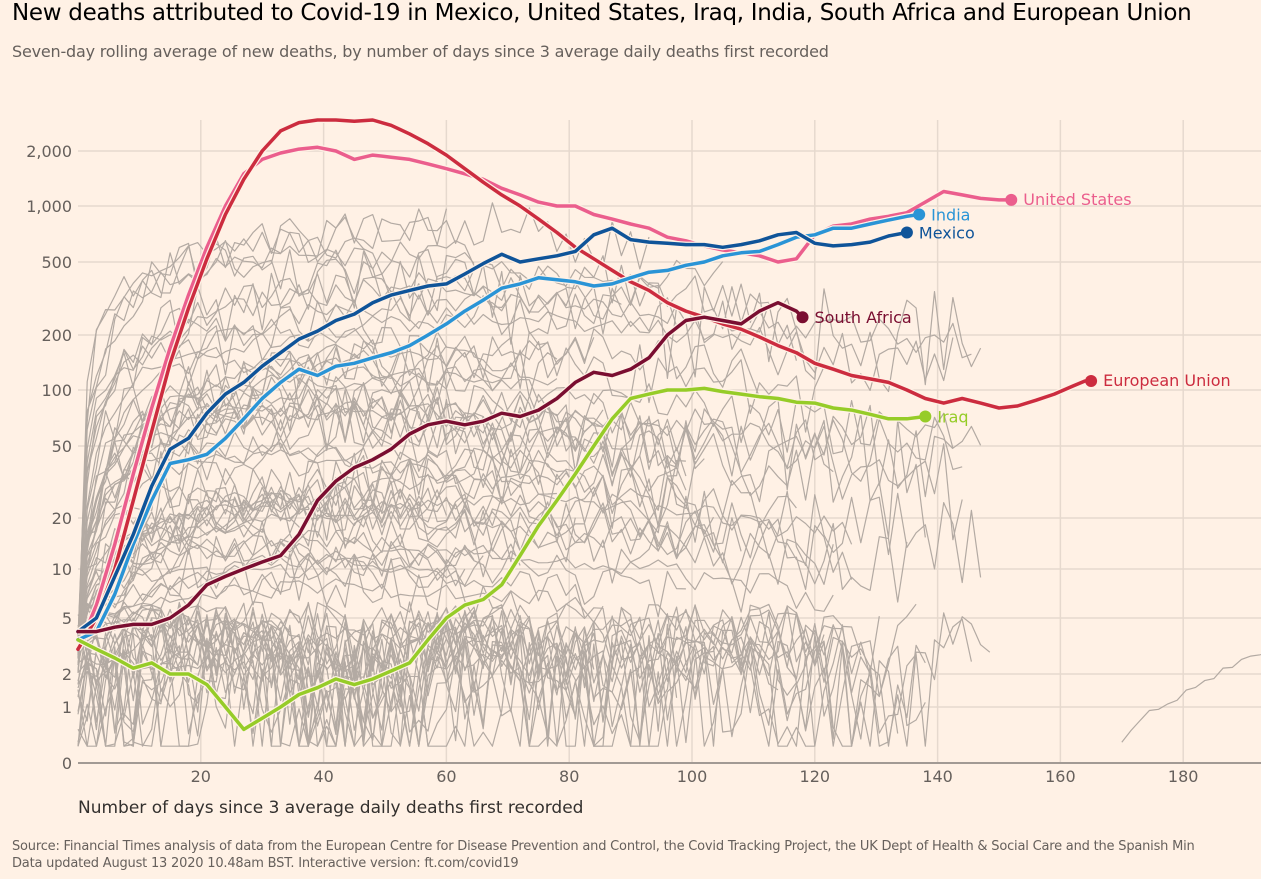  I want to click on y-tick-label: 5, so click(67, 618).